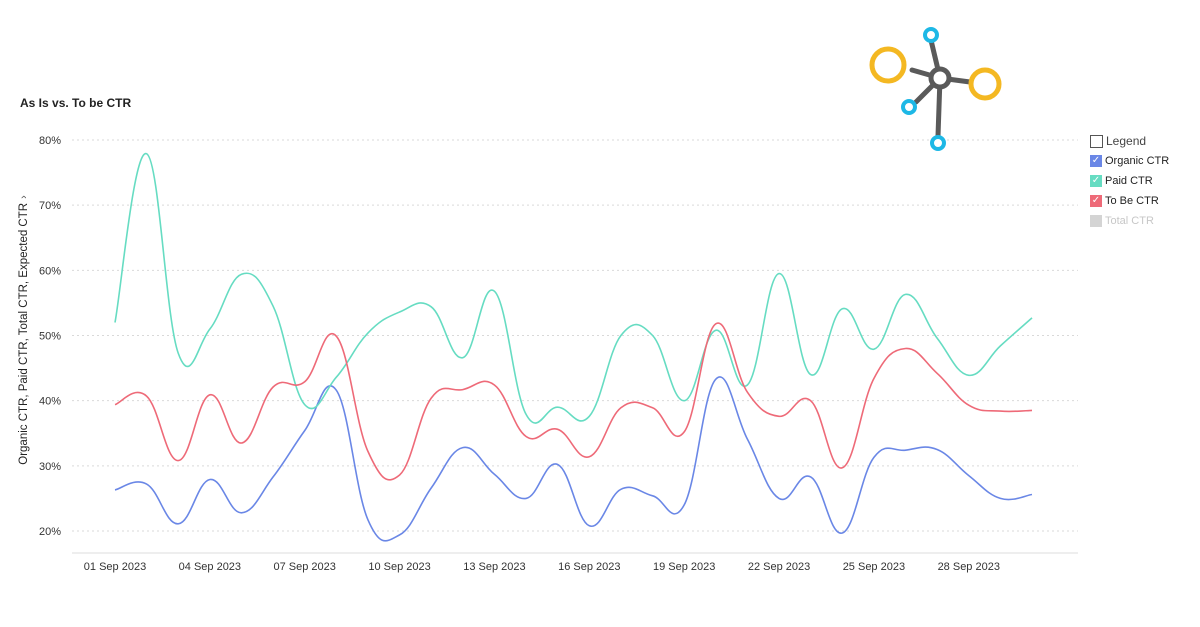  Describe the element at coordinates (50, 206) in the screenshot. I see `y-tick-label: 70%` at that location.